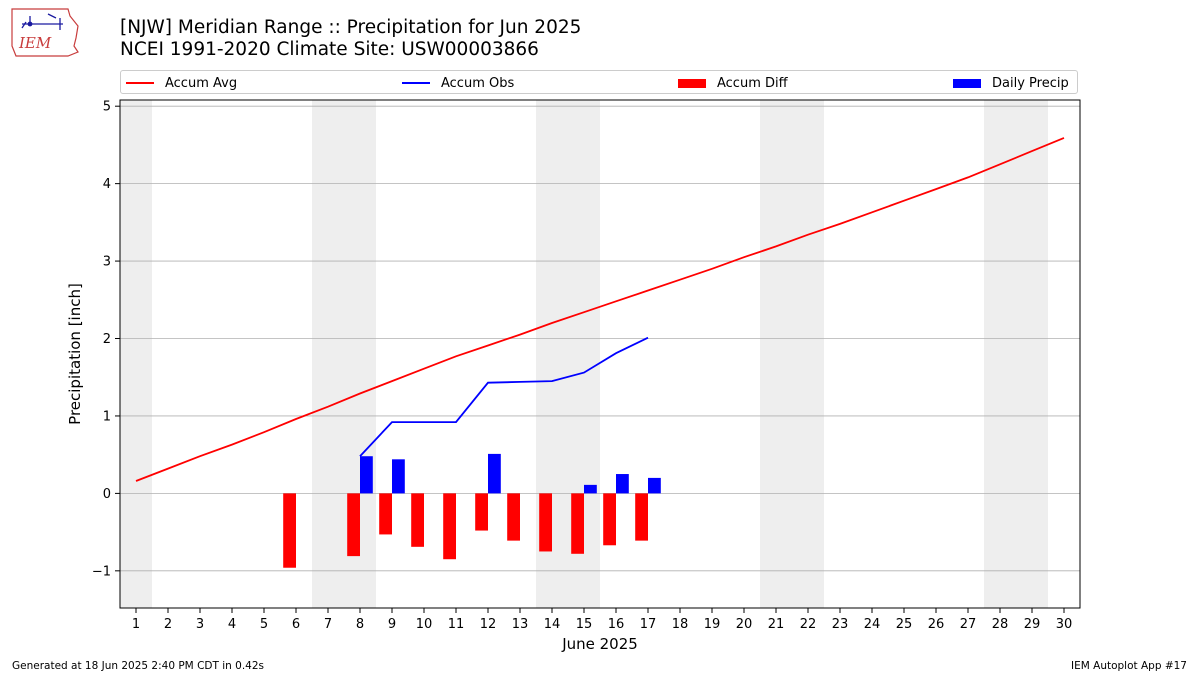  I want to click on x-tick-label: 8, so click(360, 624).